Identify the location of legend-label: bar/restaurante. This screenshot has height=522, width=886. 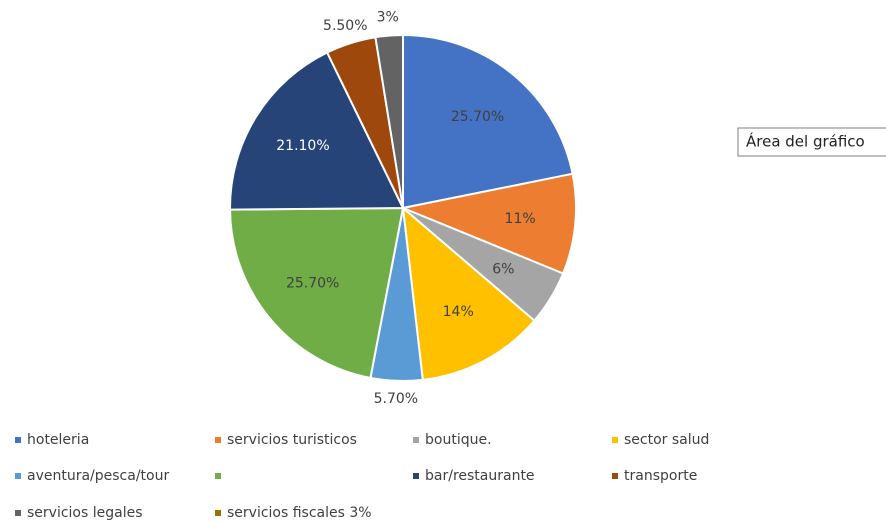
(480, 476).